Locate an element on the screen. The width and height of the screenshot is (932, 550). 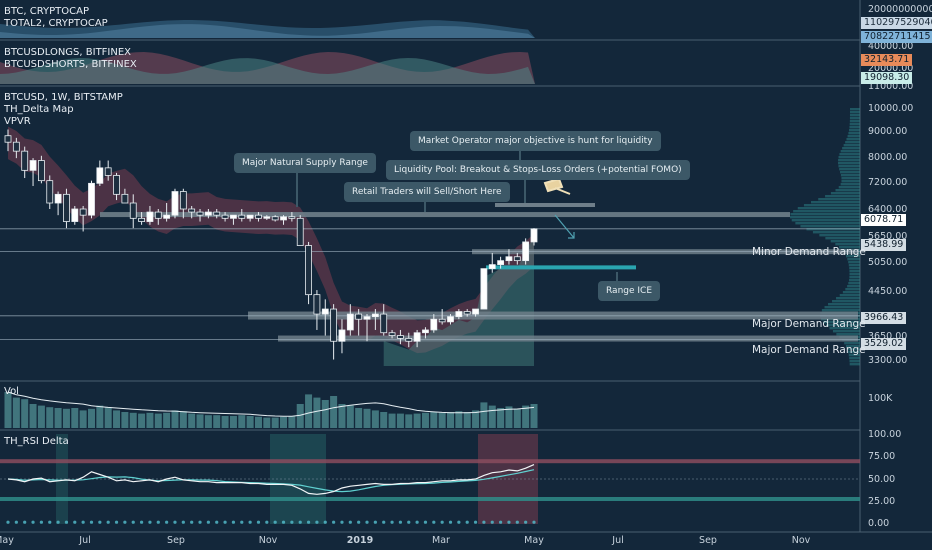
range-ice-zone is located at coordinates (561, 267).